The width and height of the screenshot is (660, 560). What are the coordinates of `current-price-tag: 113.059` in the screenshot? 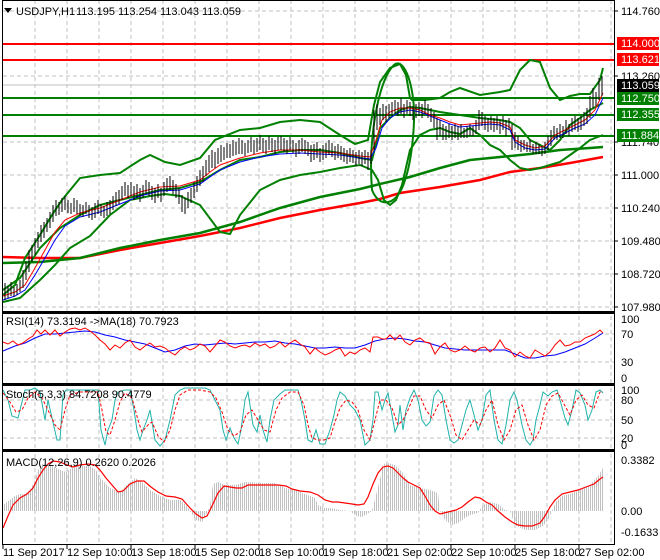 It's located at (638, 85).